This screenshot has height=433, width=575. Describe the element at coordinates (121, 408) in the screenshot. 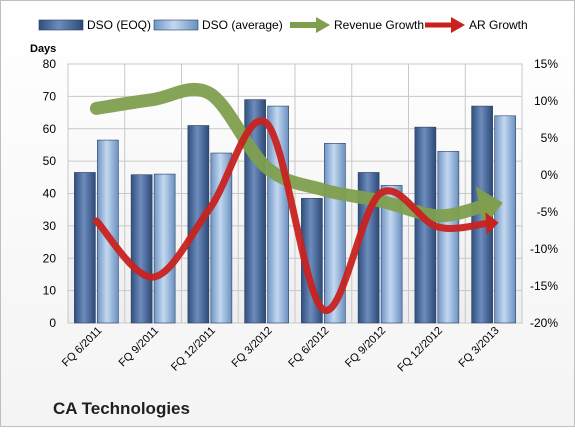

I see `company-name: CA Technologies` at that location.